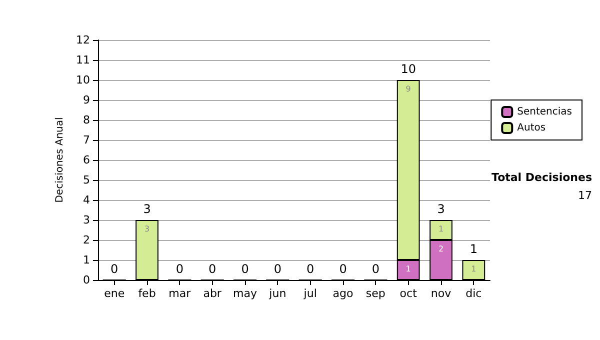  Describe the element at coordinates (408, 89) in the screenshot. I see `data-label: 9` at that location.